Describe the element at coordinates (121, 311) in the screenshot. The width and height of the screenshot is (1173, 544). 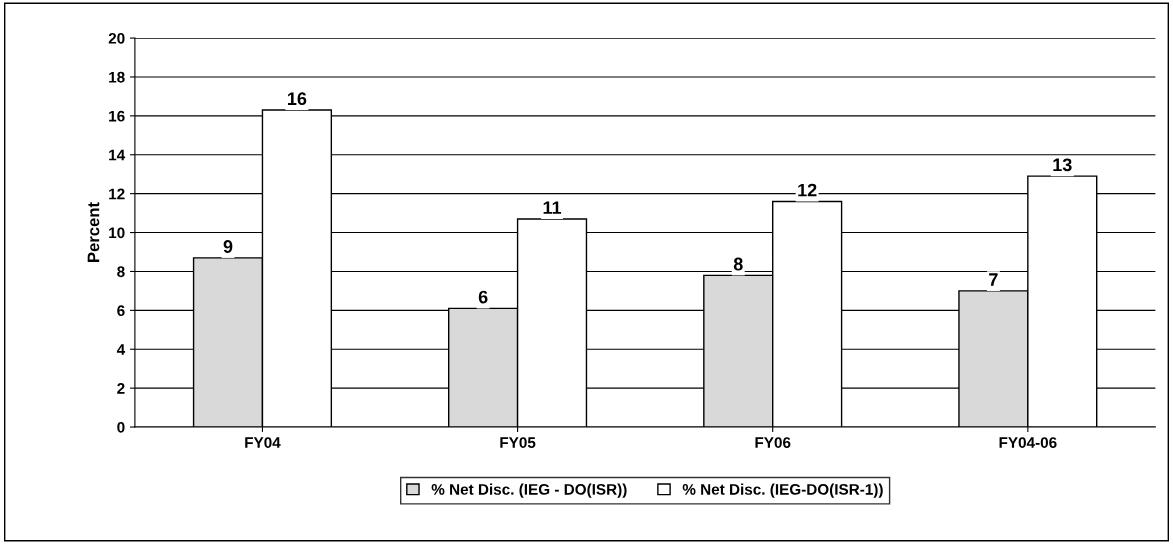
I see `y-tick-label: 6` at that location.